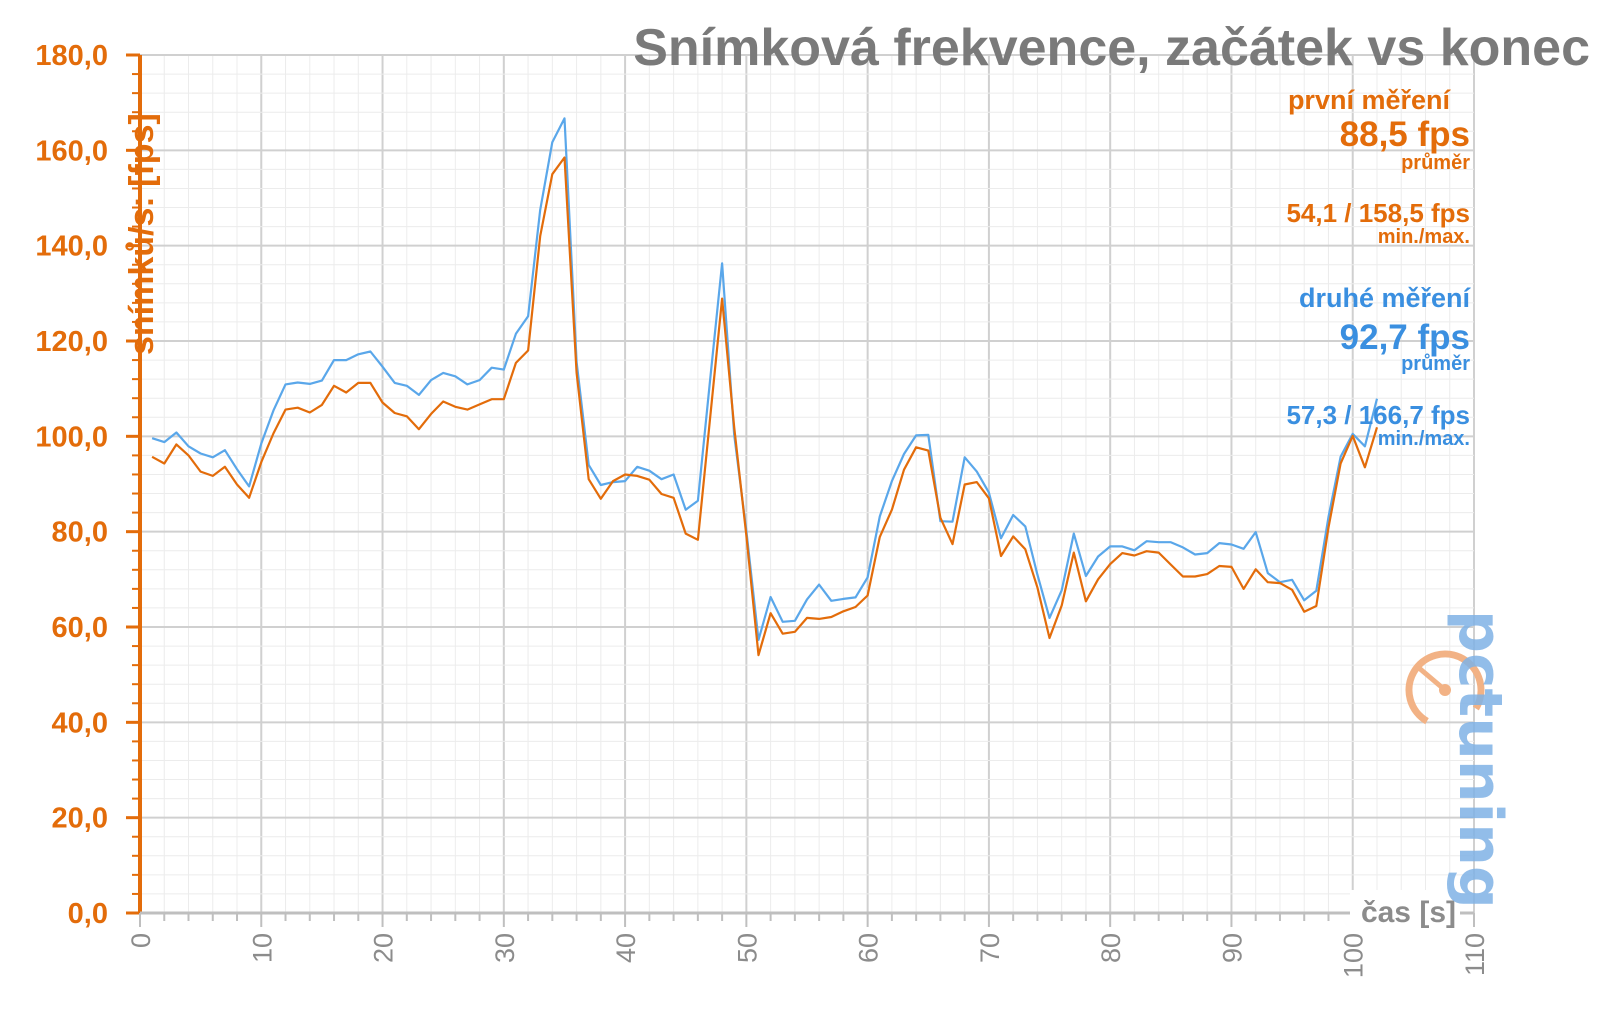  Describe the element at coordinates (505, 948) in the screenshot. I see `x-tick-label: 30` at that location.